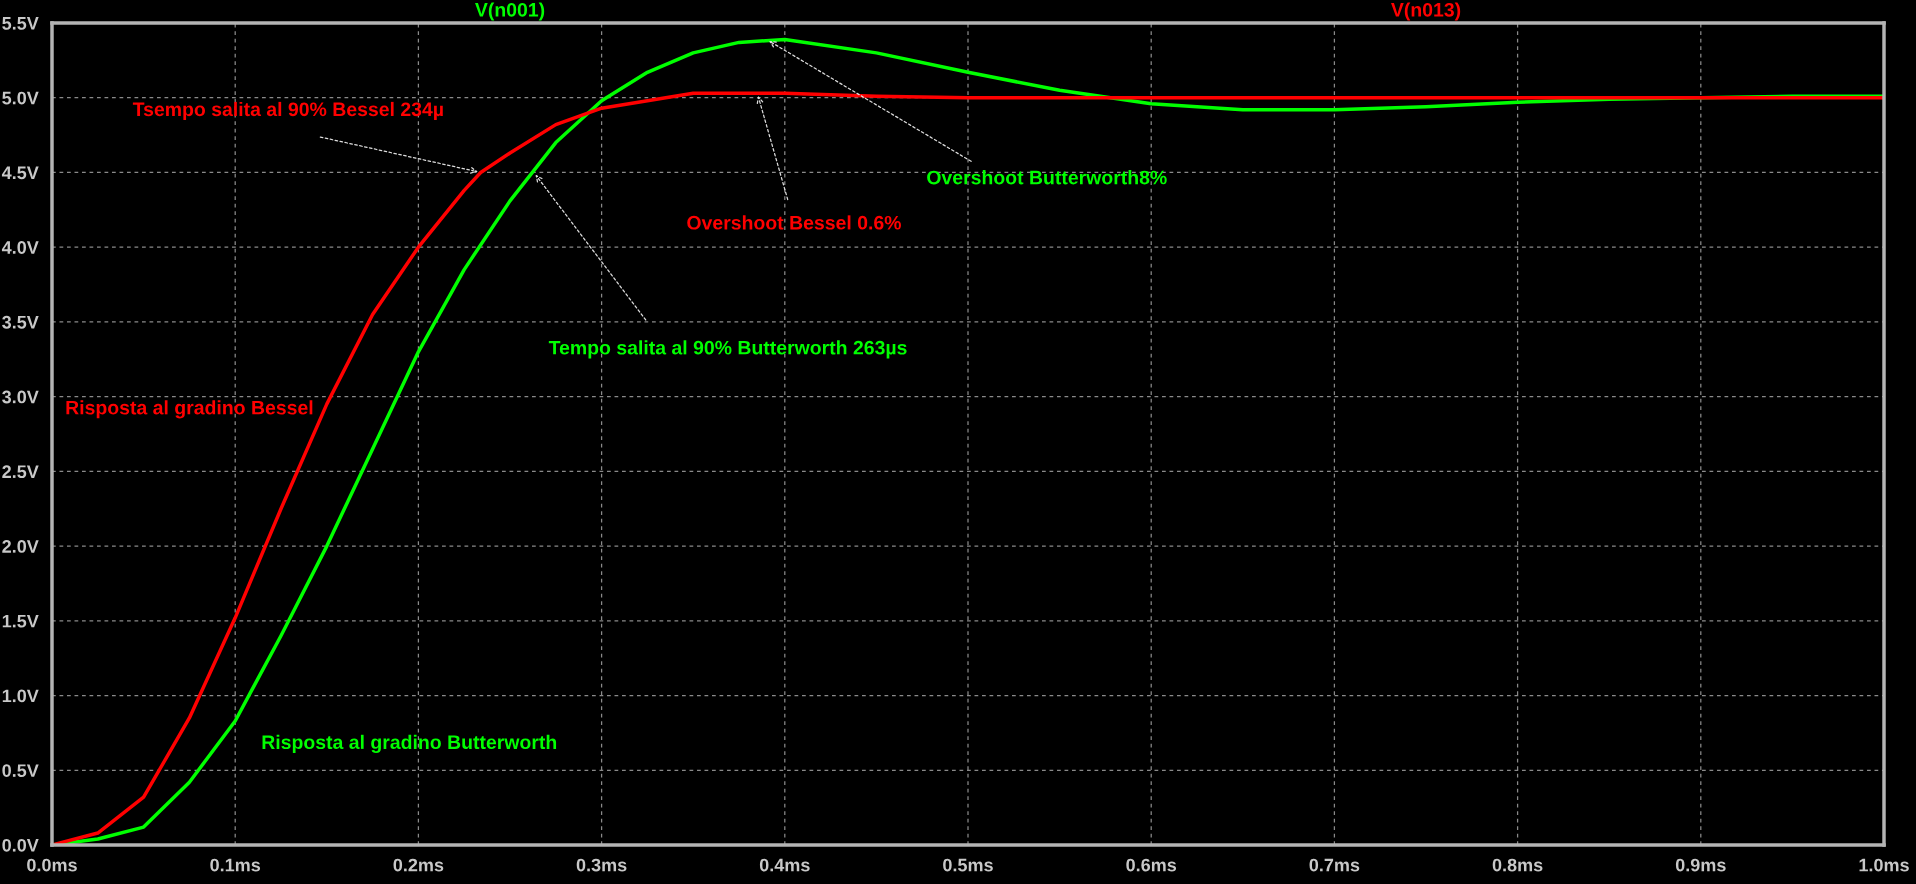  What do you see at coordinates (1151, 865) in the screenshot?
I see `x-tick-label: 0.6ms` at bounding box center [1151, 865].